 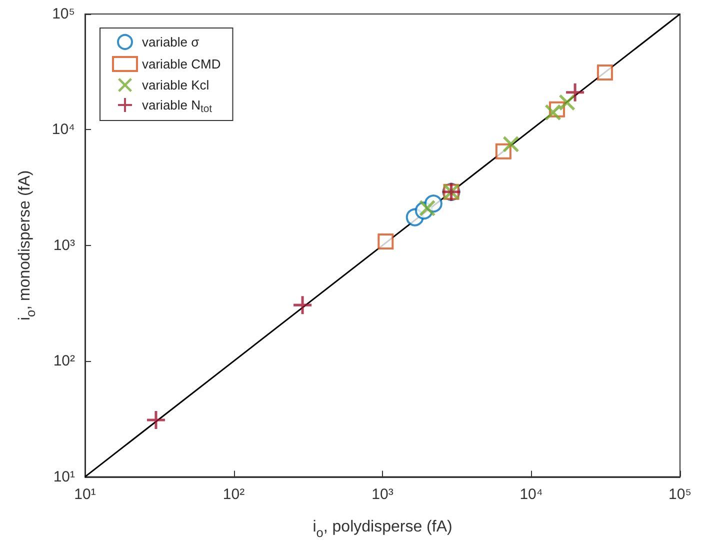 What do you see at coordinates (85, 494) in the screenshot?
I see `x-tick-label: 10¹` at bounding box center [85, 494].